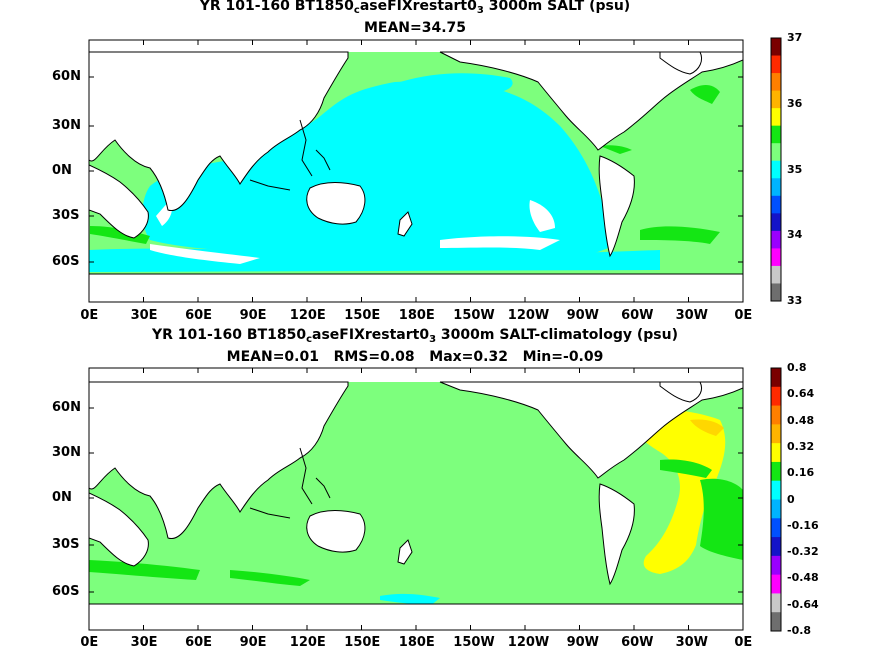 This screenshot has height=656, width=875. Describe the element at coordinates (795, 103) in the screenshot. I see `colorbar-label: 36` at that location.